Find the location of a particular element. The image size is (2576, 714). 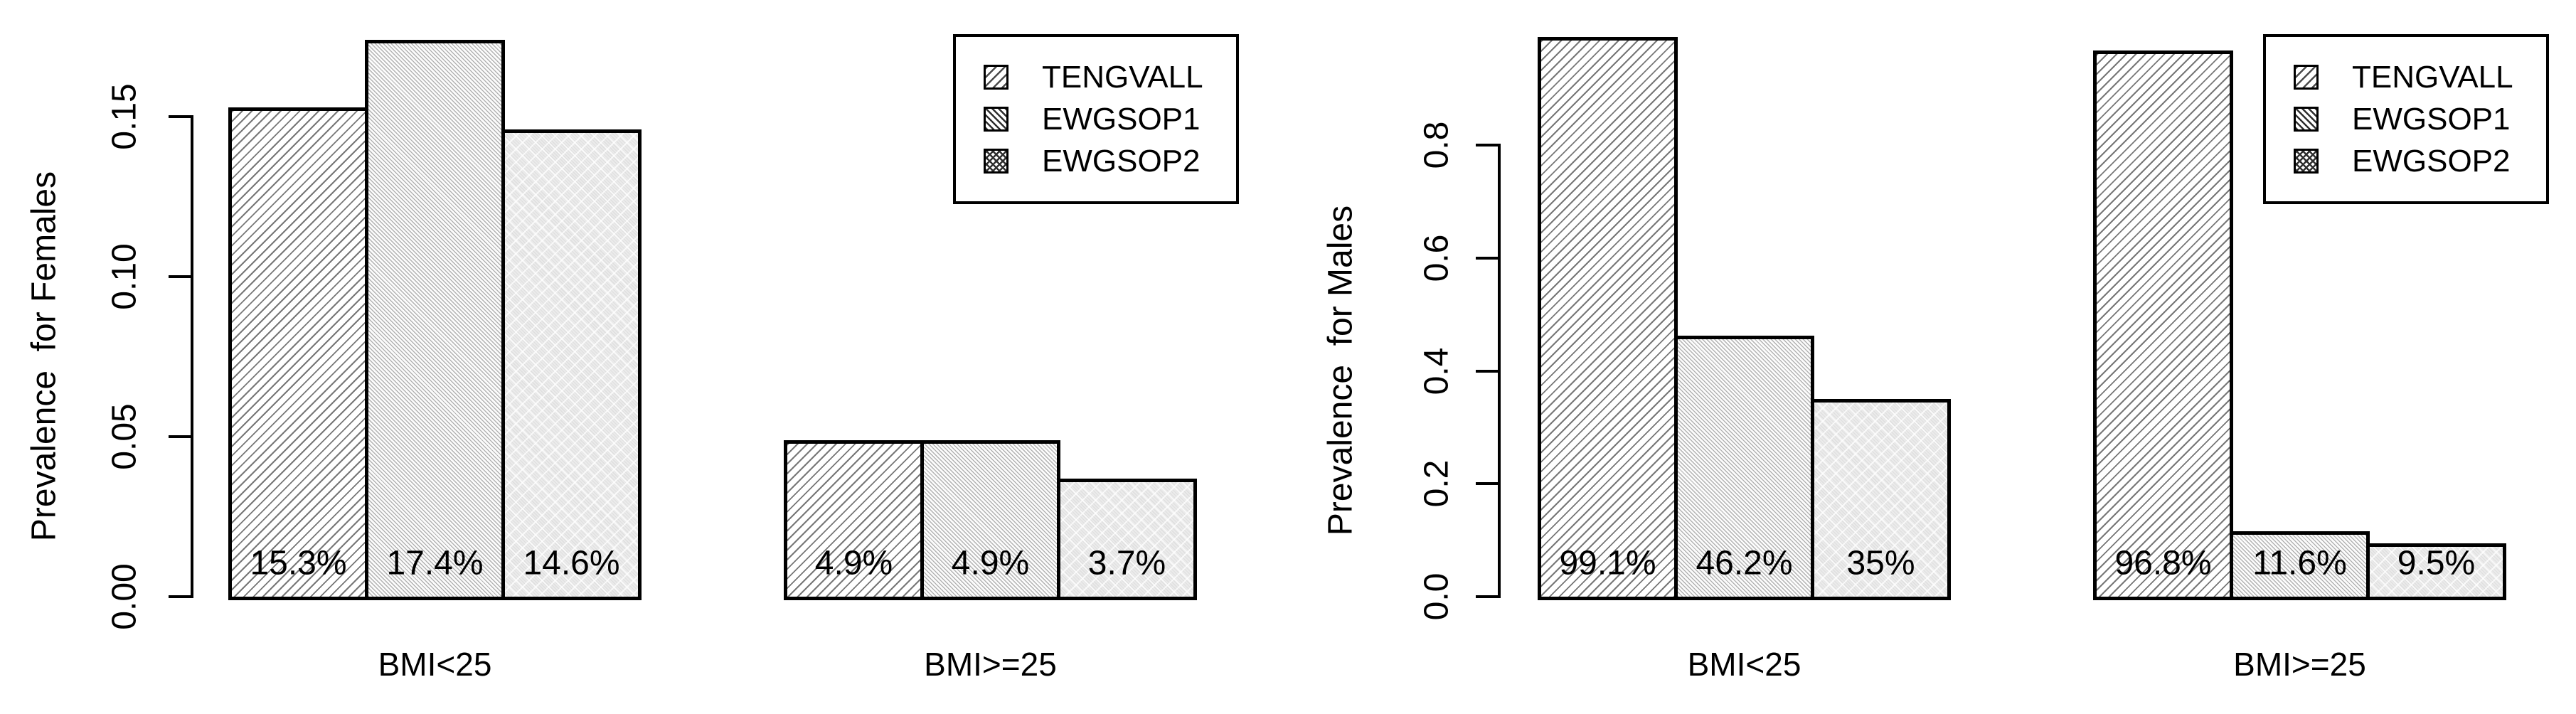

bar-value-label: 14.6% is located at coordinates (571, 563).